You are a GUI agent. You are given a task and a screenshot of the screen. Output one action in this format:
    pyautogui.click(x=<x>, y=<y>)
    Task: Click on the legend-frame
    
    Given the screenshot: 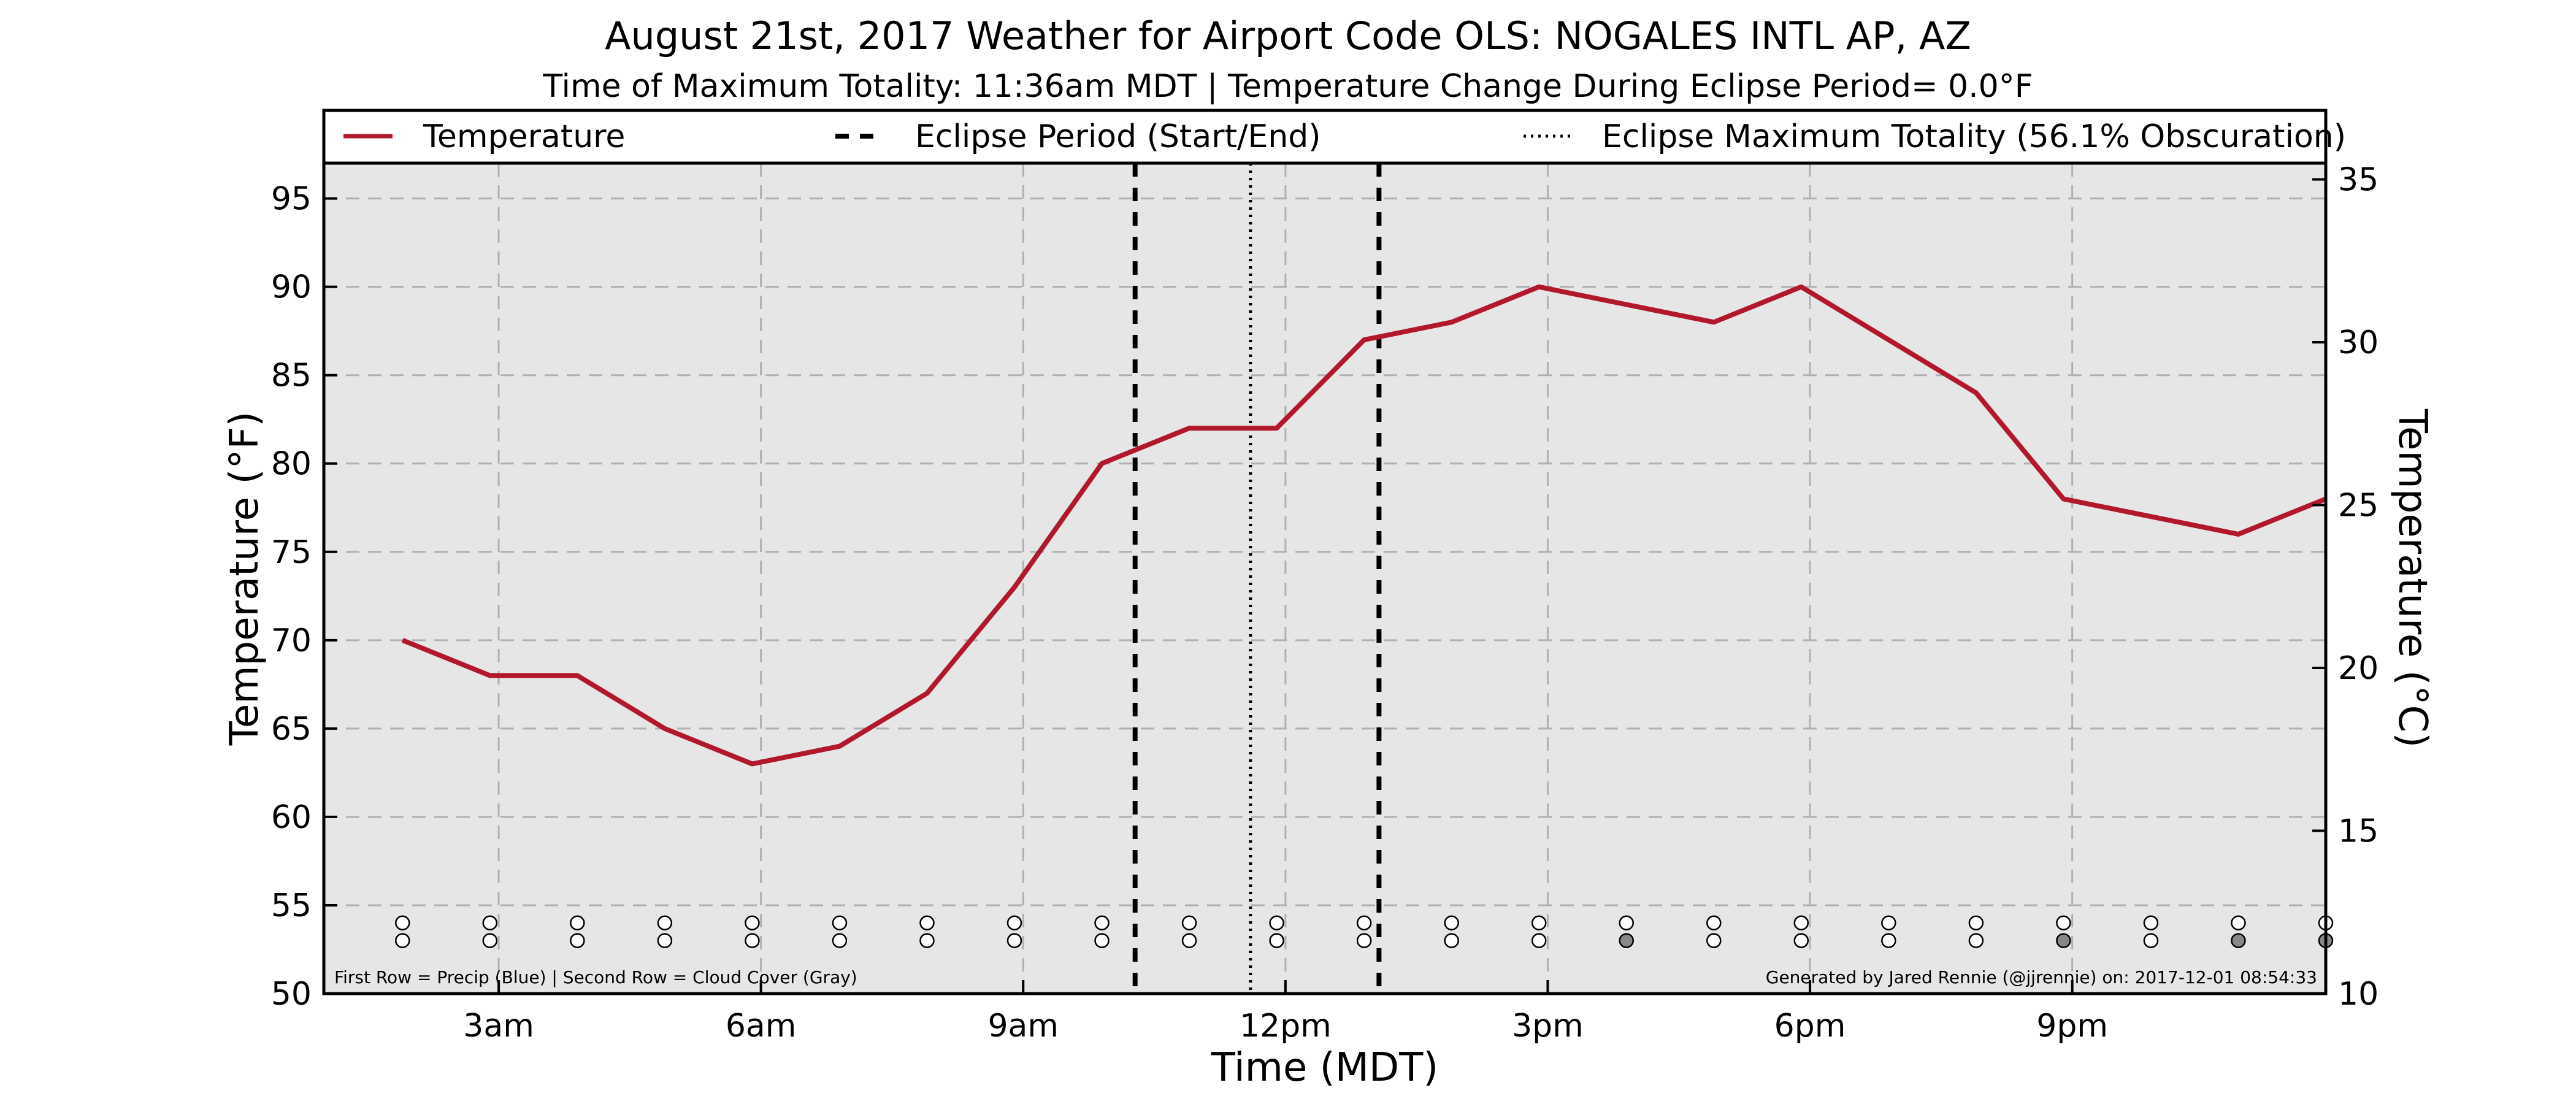 What is the action you would take?
    pyautogui.click(x=1325, y=137)
    